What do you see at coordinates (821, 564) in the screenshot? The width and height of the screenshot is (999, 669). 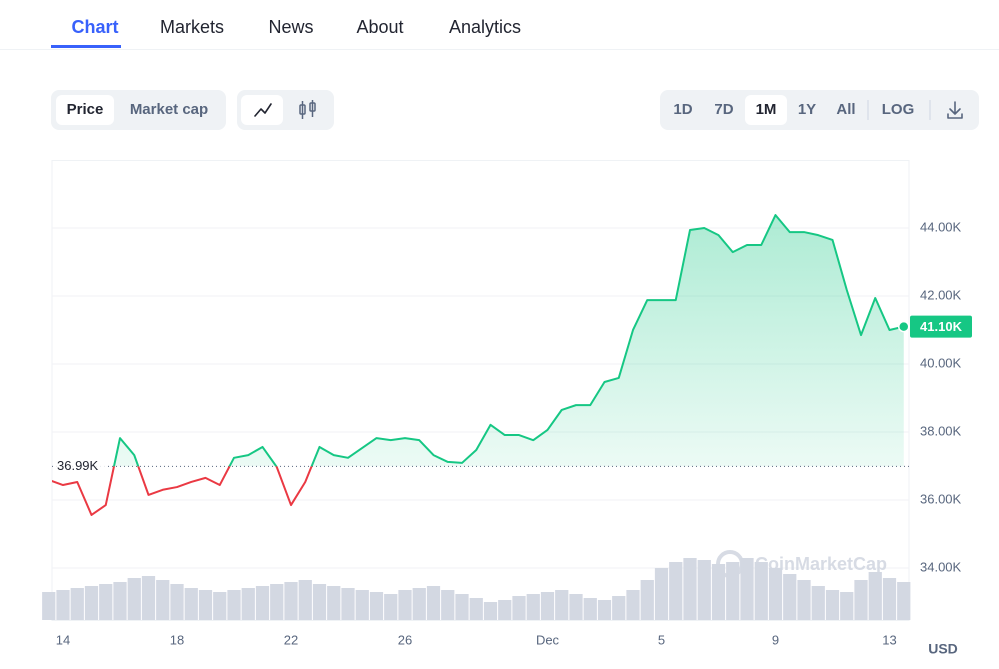 I see `watermark-text: CoinMarketCap` at bounding box center [821, 564].